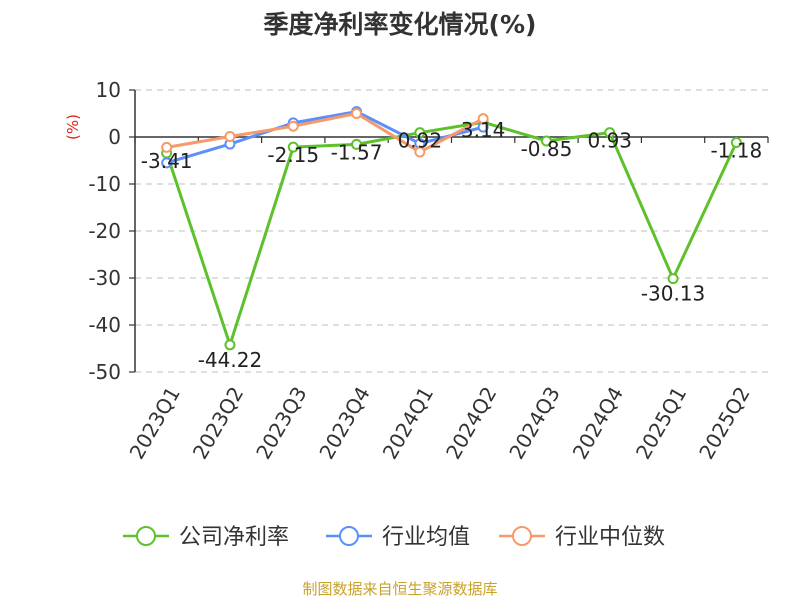 Image resolution: width=800 pixels, height=600 pixels. I want to click on data-label: -44.22, so click(230, 360).